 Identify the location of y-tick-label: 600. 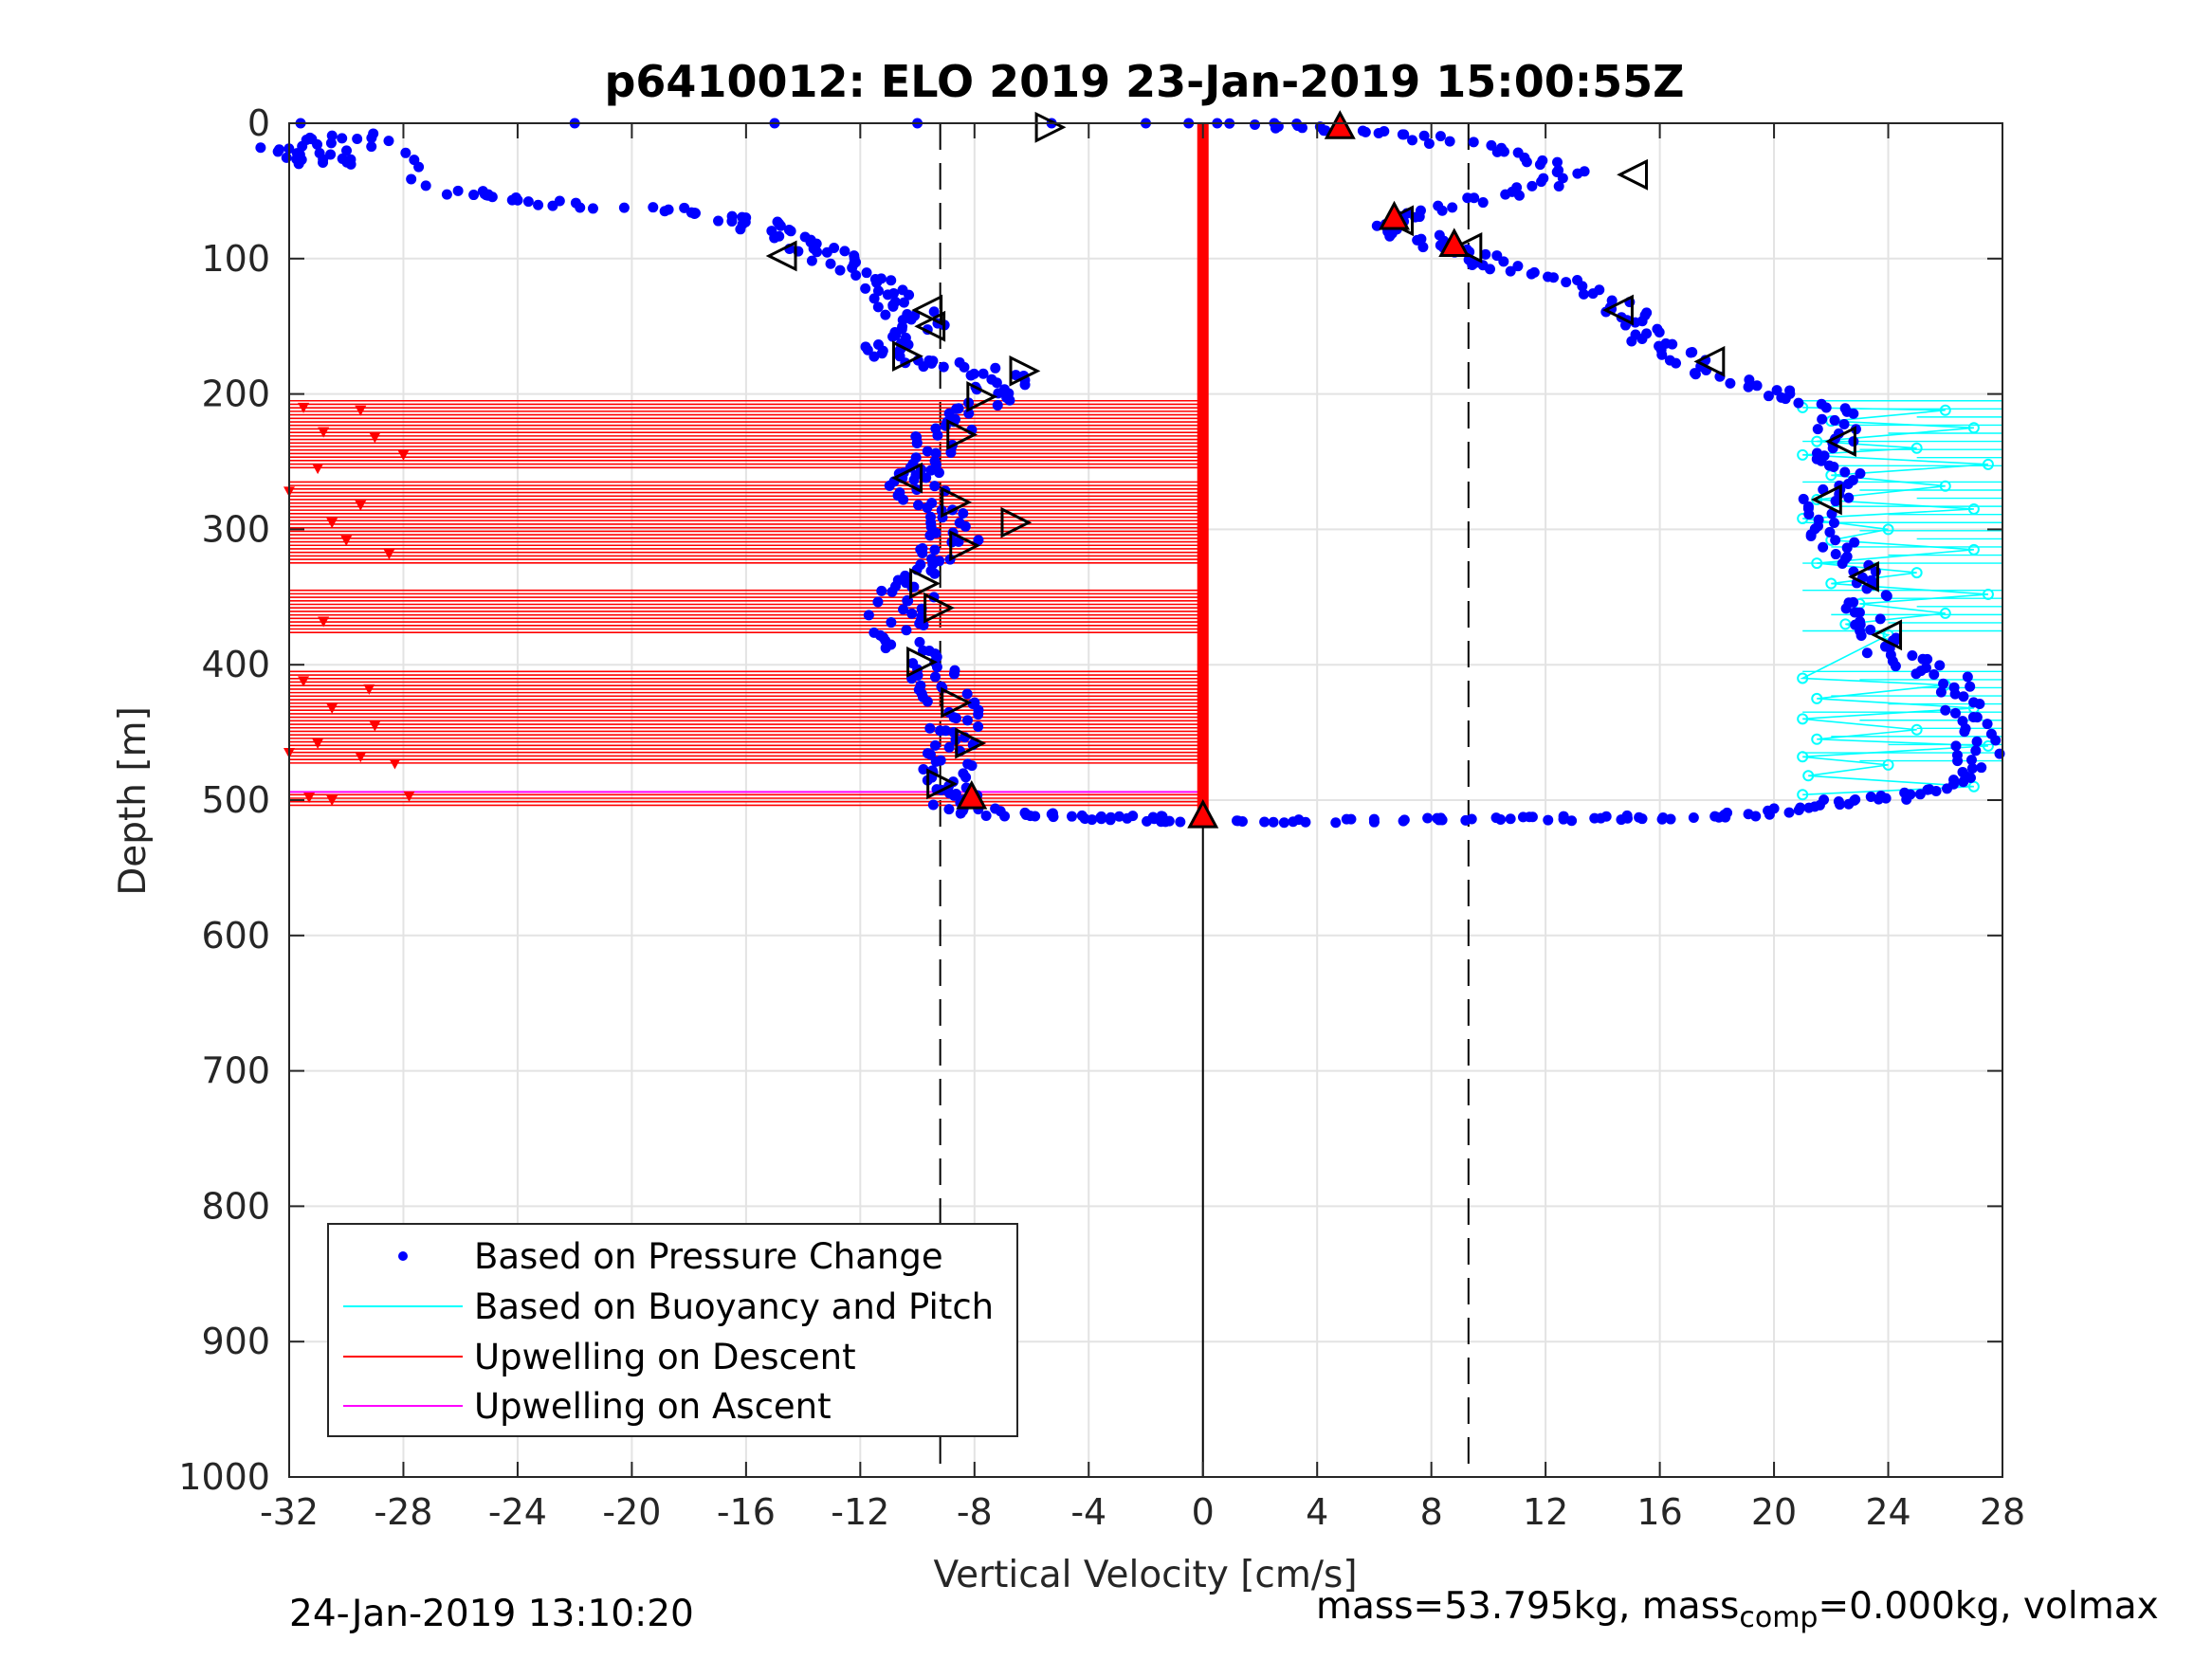
(235, 936).